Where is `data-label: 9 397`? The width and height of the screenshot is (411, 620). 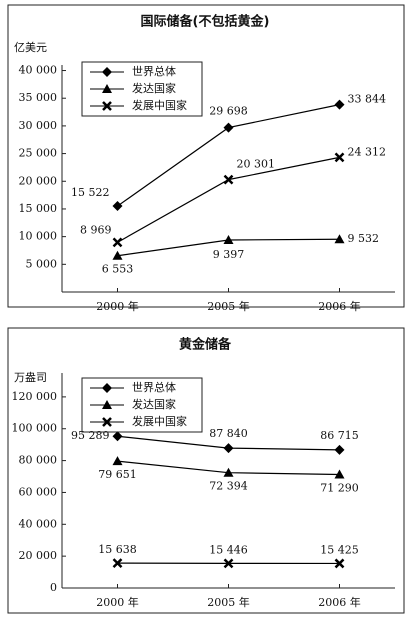
data-label: 9 397 is located at coordinates (229, 254).